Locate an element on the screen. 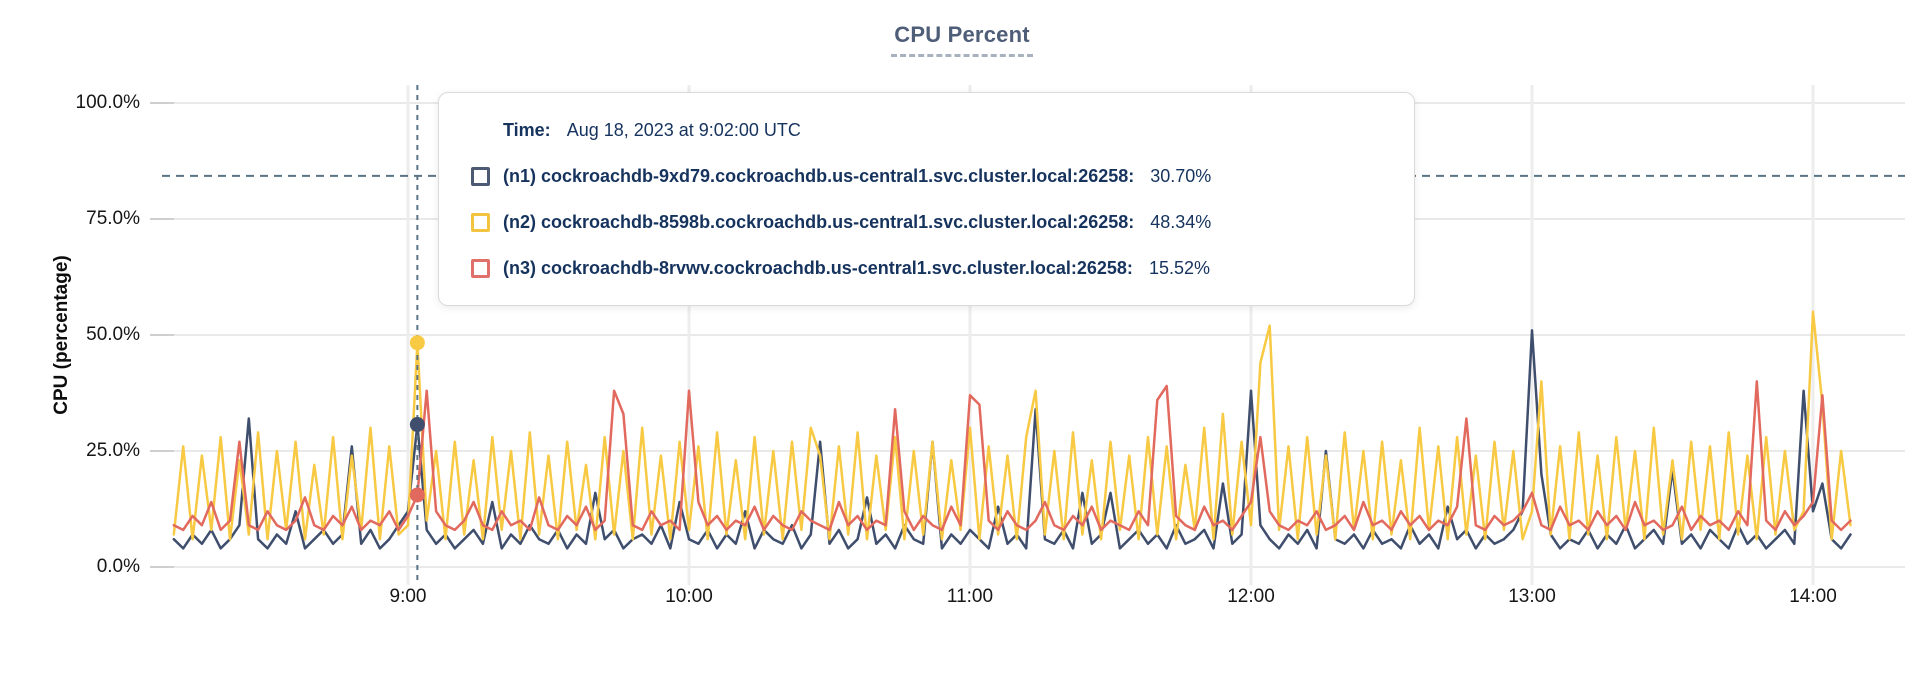  n2-legend-swatch-icon is located at coordinates (480, 222).